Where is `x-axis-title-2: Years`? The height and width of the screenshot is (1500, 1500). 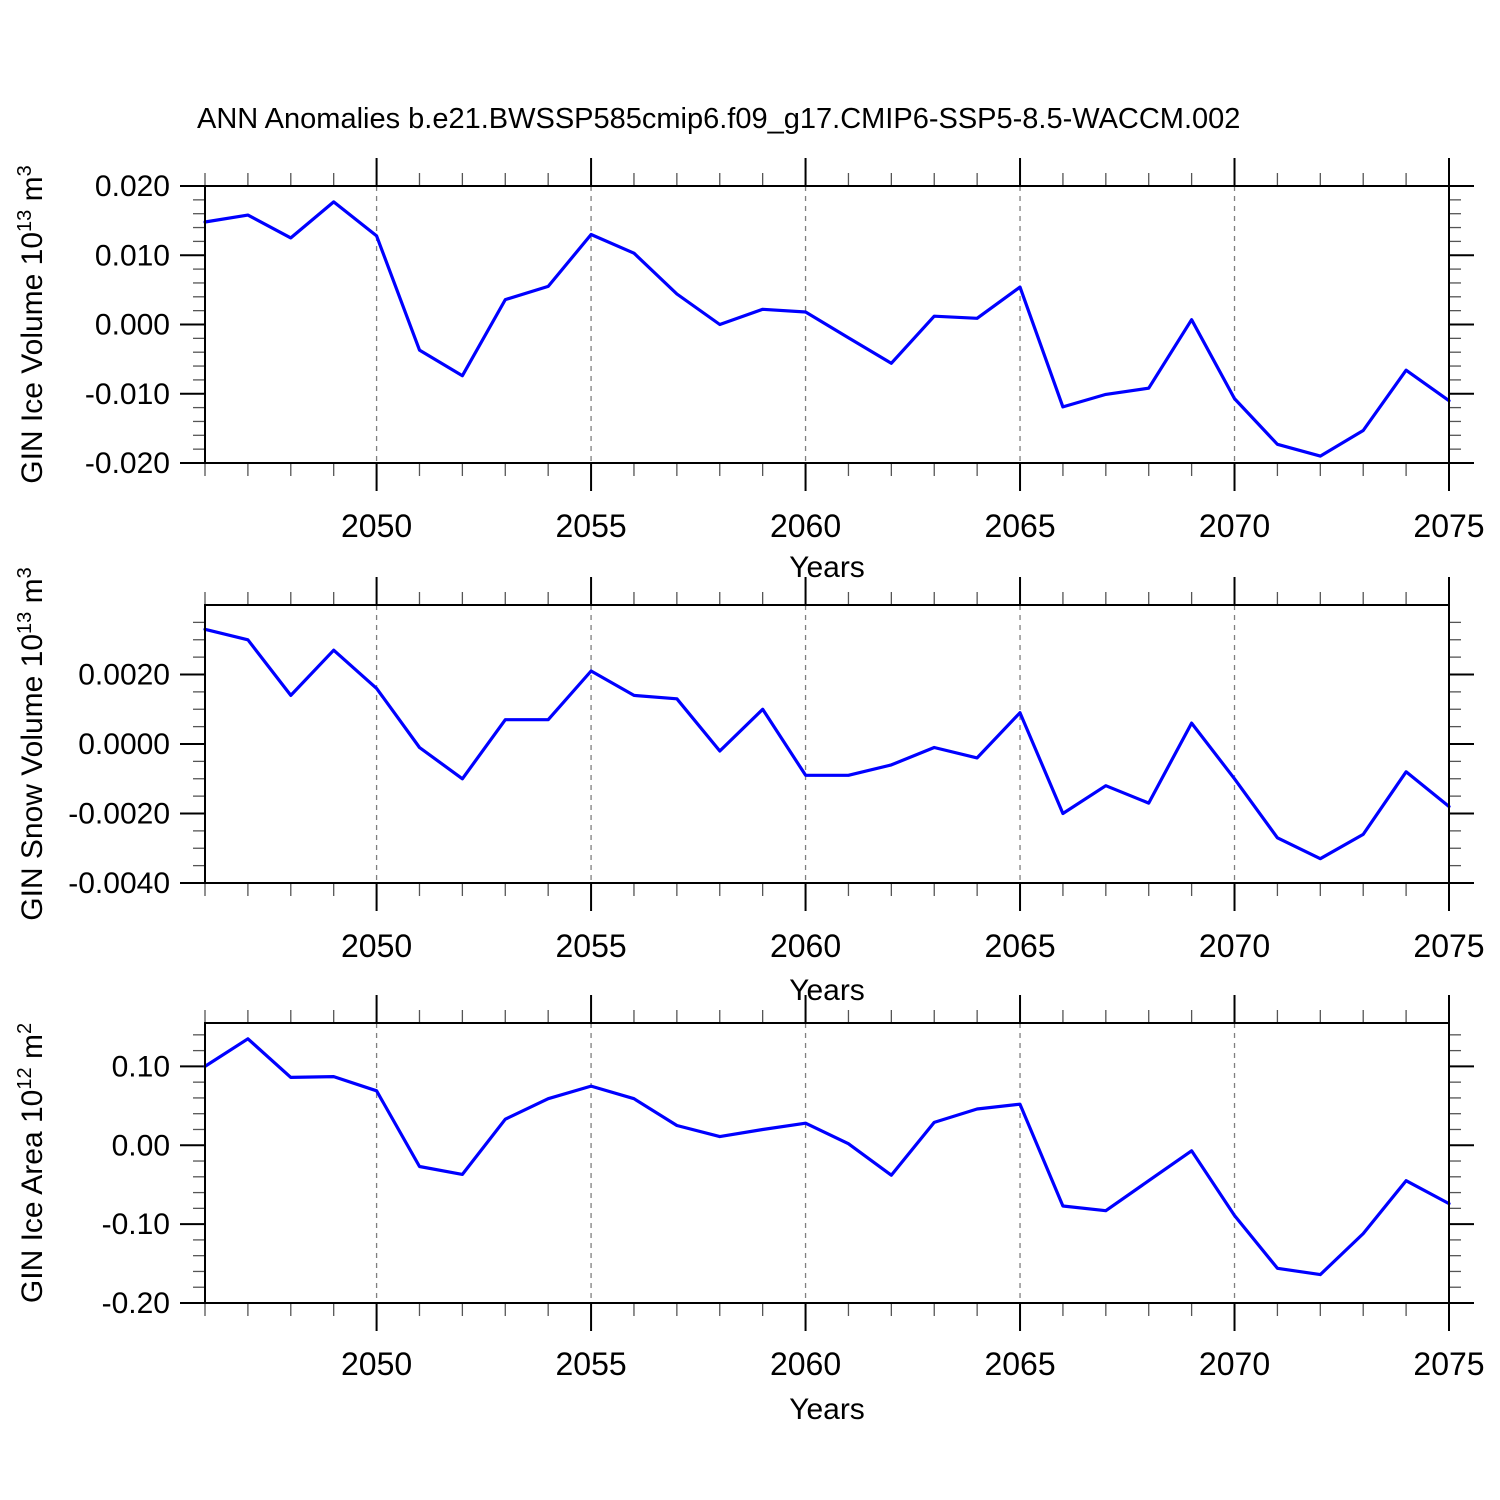 x-axis-title-2: Years is located at coordinates (827, 990).